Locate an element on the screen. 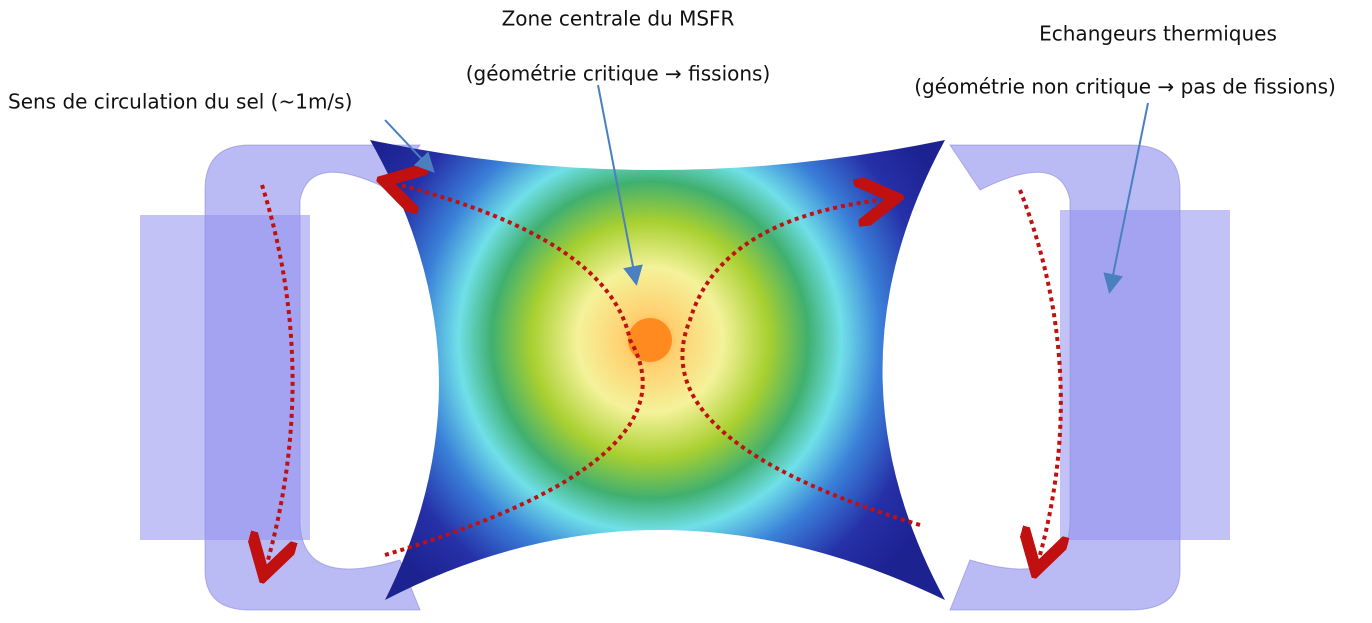 The height and width of the screenshot is (623, 1372). center-subtitle: (géométrie critique → fissions) is located at coordinates (618, 74).